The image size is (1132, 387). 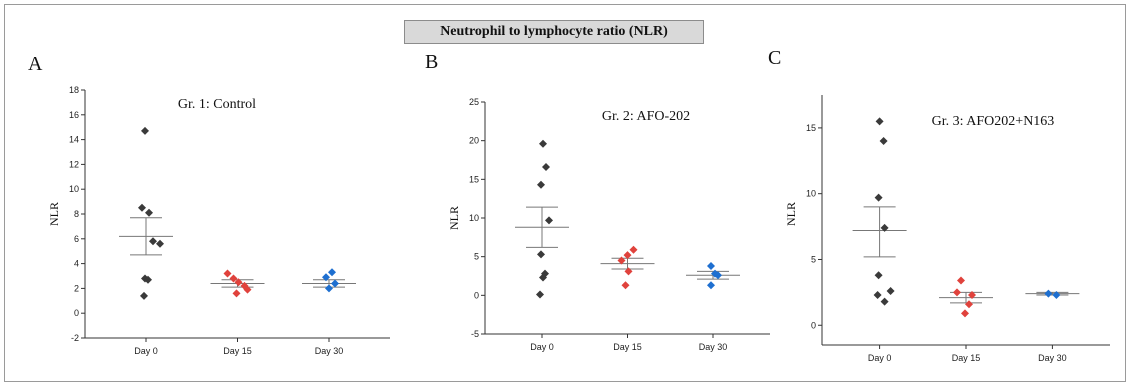 I want to click on panel-title: Gr. 2: AFO-202, so click(x=646, y=116).